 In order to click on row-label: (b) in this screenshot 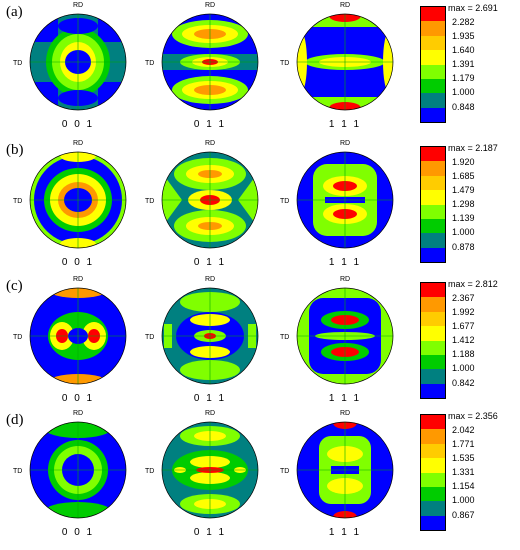, I will do `click(15, 150)`.